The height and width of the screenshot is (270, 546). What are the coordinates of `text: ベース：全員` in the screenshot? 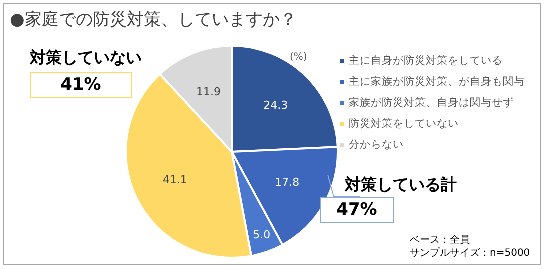 It's located at (440, 240).